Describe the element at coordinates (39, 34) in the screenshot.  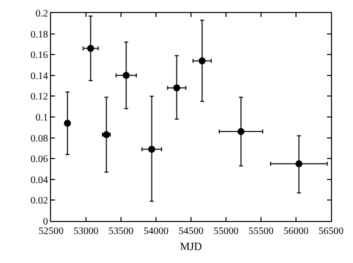
I see `y-tick-label: 0.18` at that location.